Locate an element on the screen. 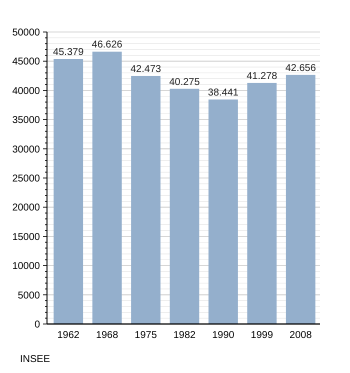 This screenshot has width=350, height=373. y-tick-label: 30000 is located at coordinates (26, 150).